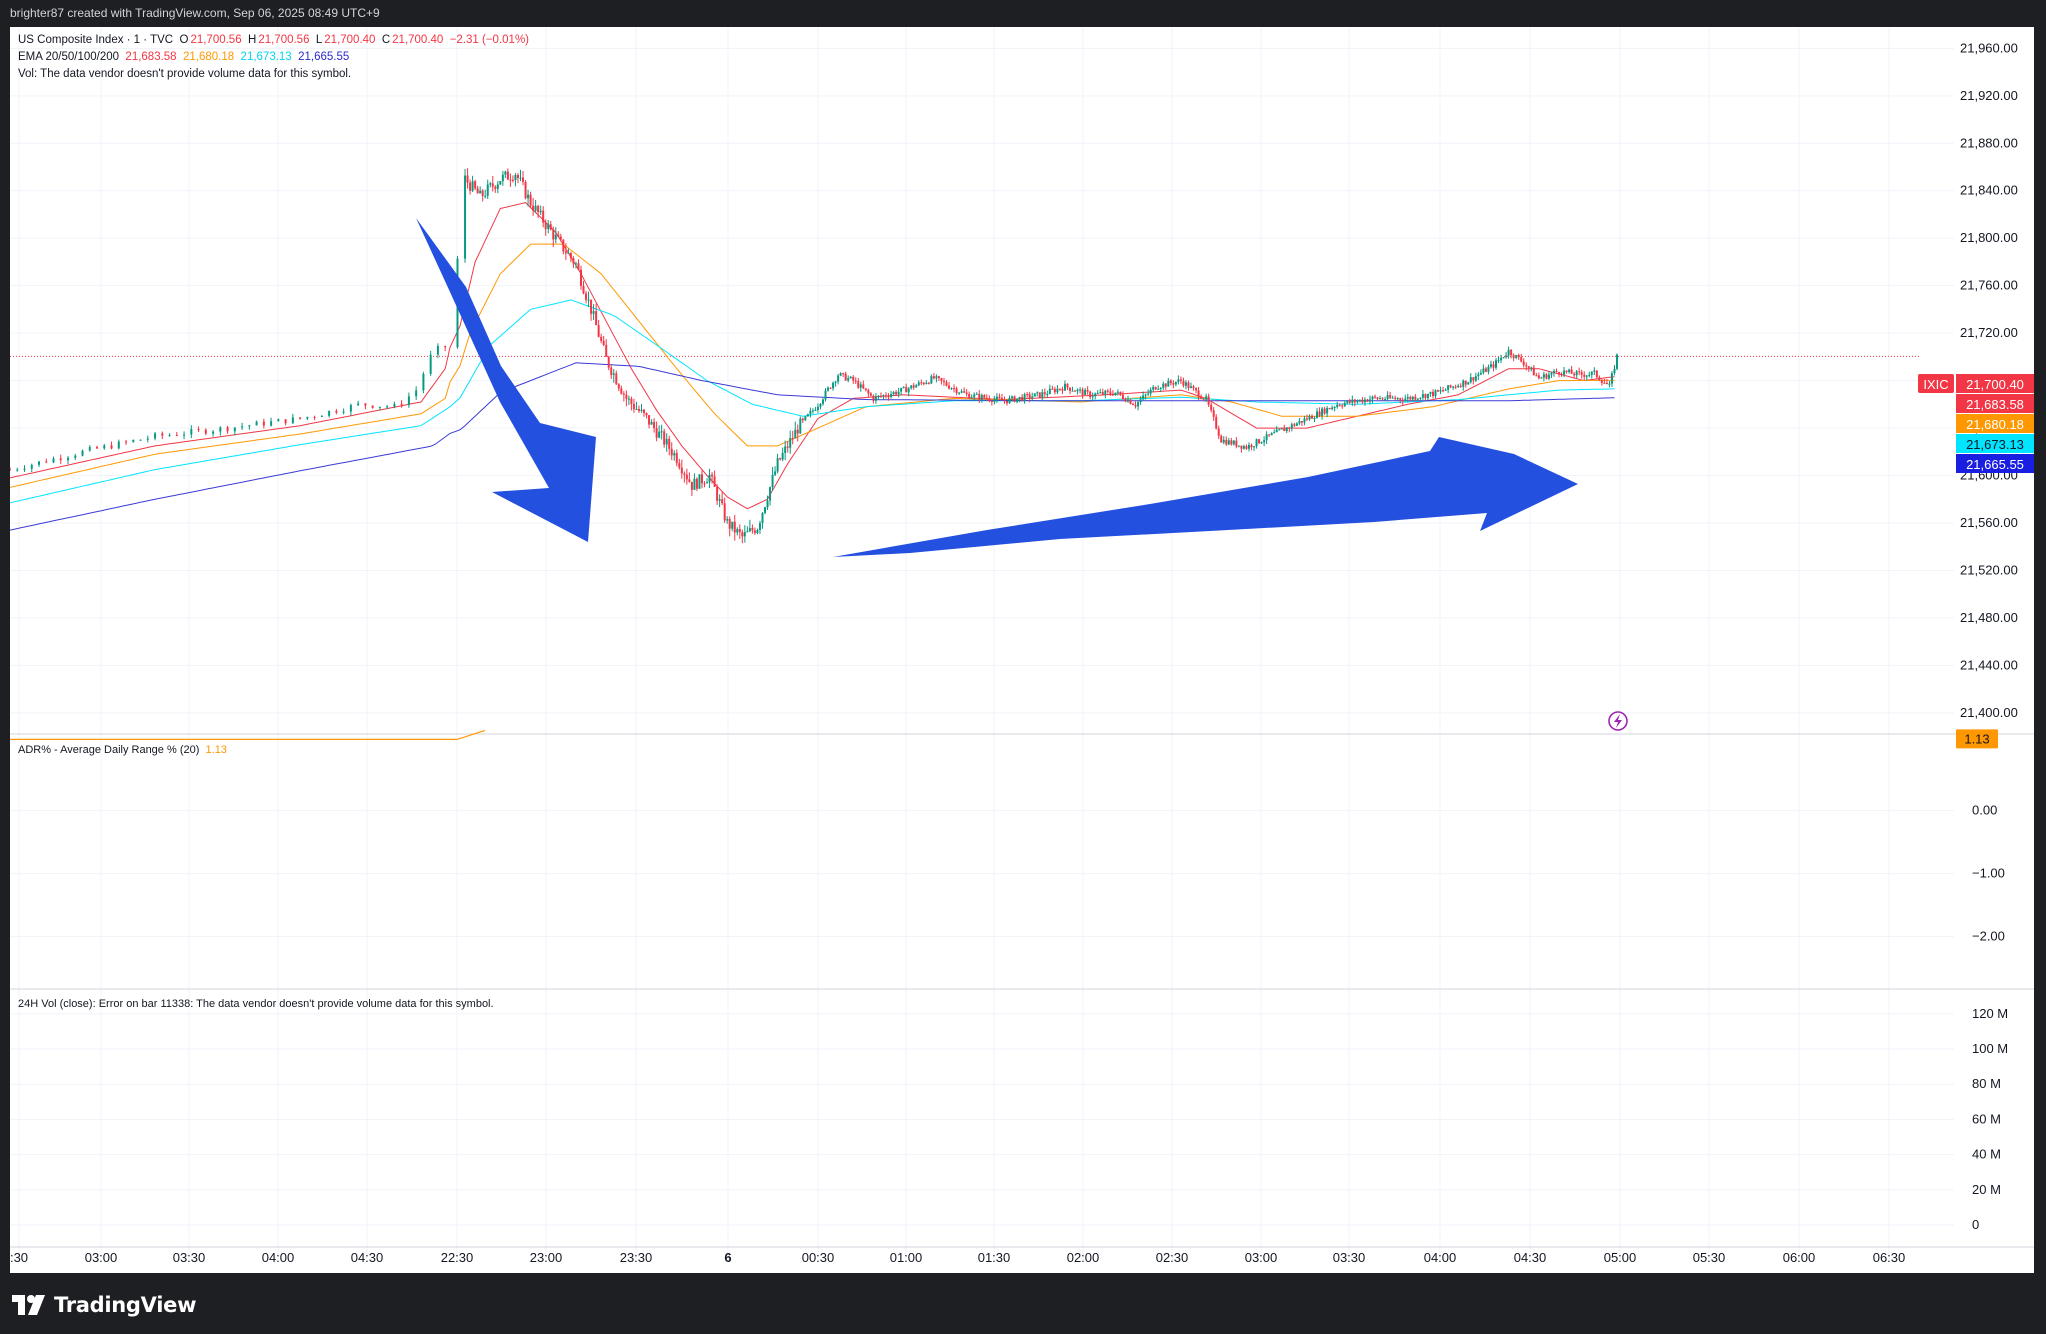 The width and height of the screenshot is (2046, 1334). Describe the element at coordinates (104, 1305) in the screenshot. I see `tradingview-logo: TradingView` at that location.